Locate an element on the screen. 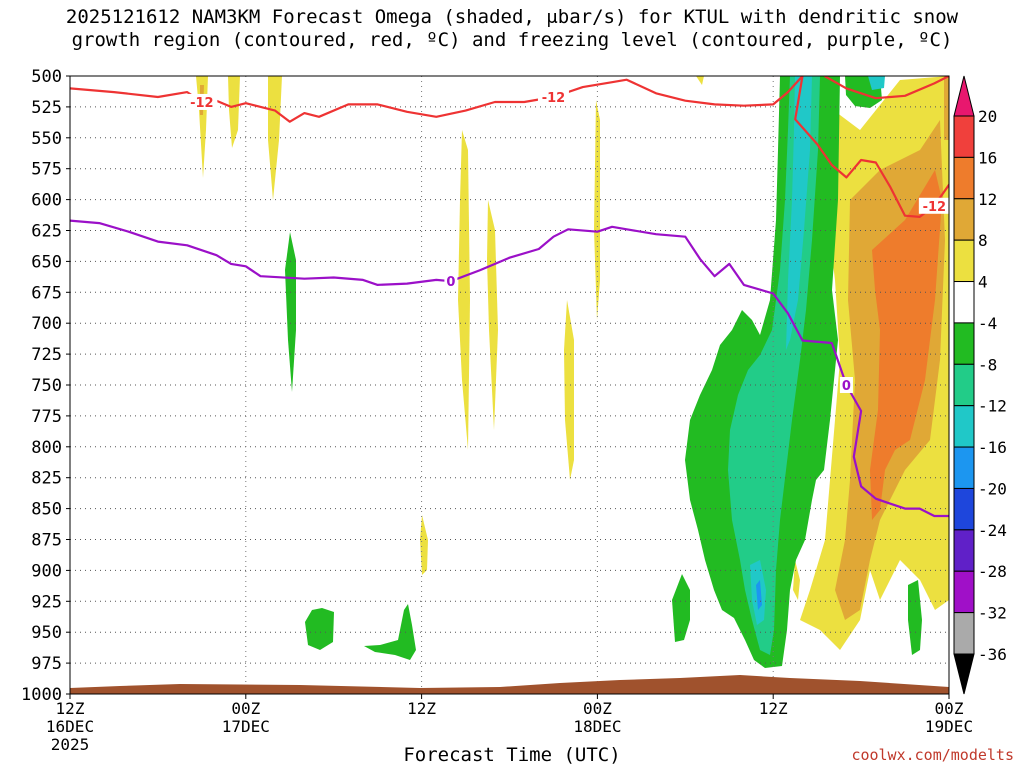 The width and height of the screenshot is (1024, 768). y-tick-label: 700 is located at coordinates (46, 324).